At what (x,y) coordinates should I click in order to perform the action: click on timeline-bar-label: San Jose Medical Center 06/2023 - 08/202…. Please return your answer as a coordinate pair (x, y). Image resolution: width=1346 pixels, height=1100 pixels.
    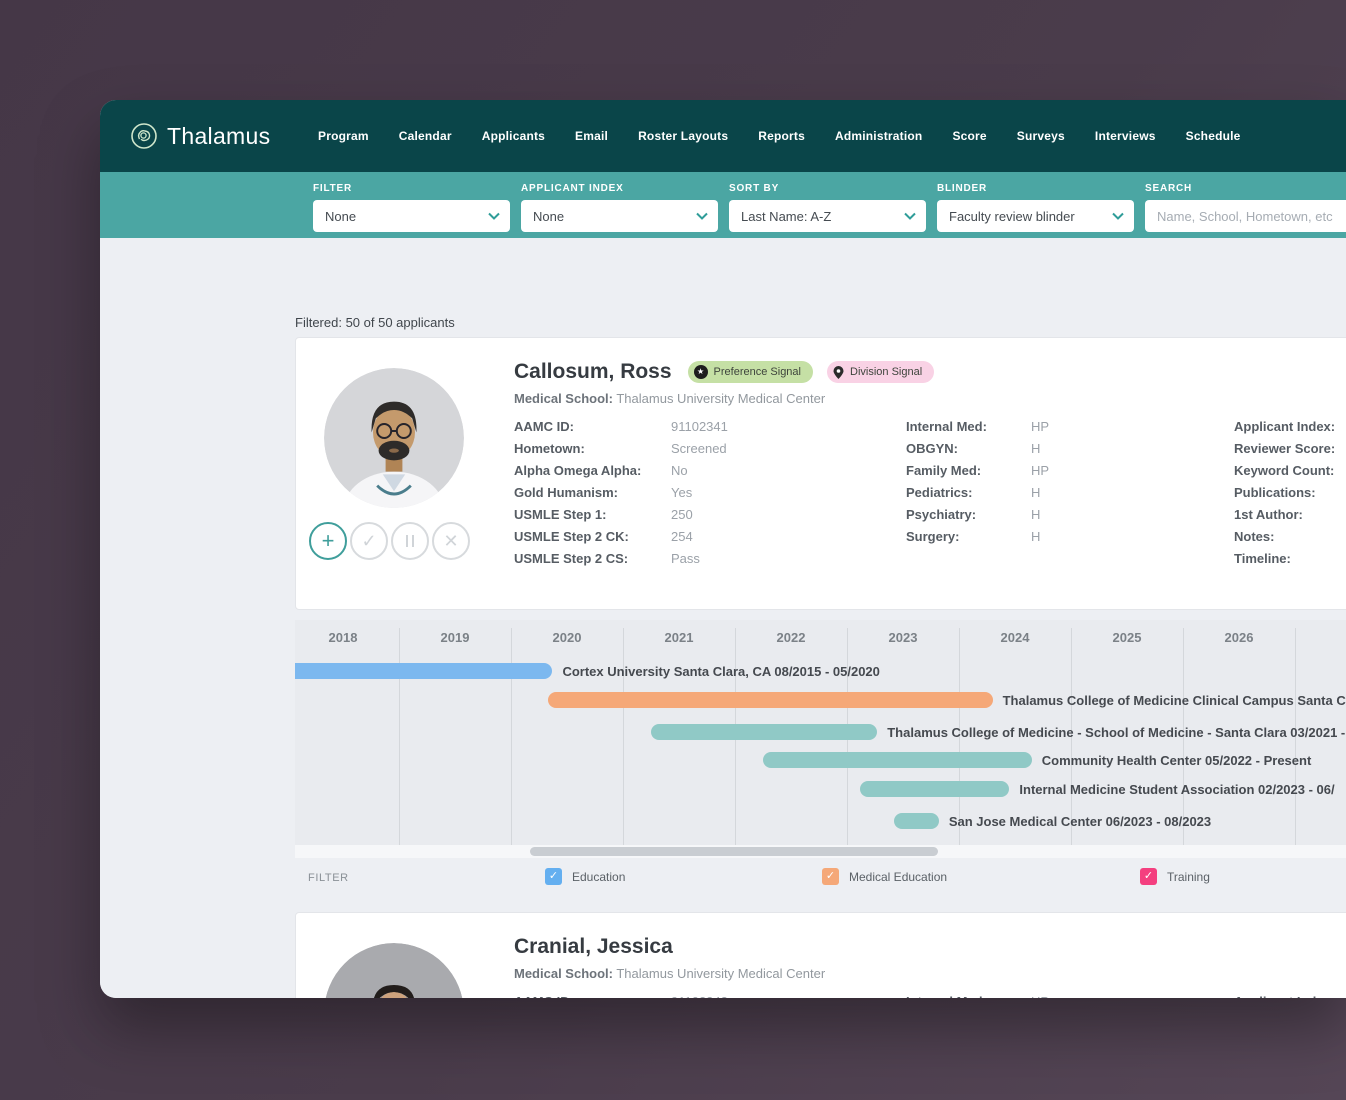
    Looking at the image, I should click on (1080, 821).